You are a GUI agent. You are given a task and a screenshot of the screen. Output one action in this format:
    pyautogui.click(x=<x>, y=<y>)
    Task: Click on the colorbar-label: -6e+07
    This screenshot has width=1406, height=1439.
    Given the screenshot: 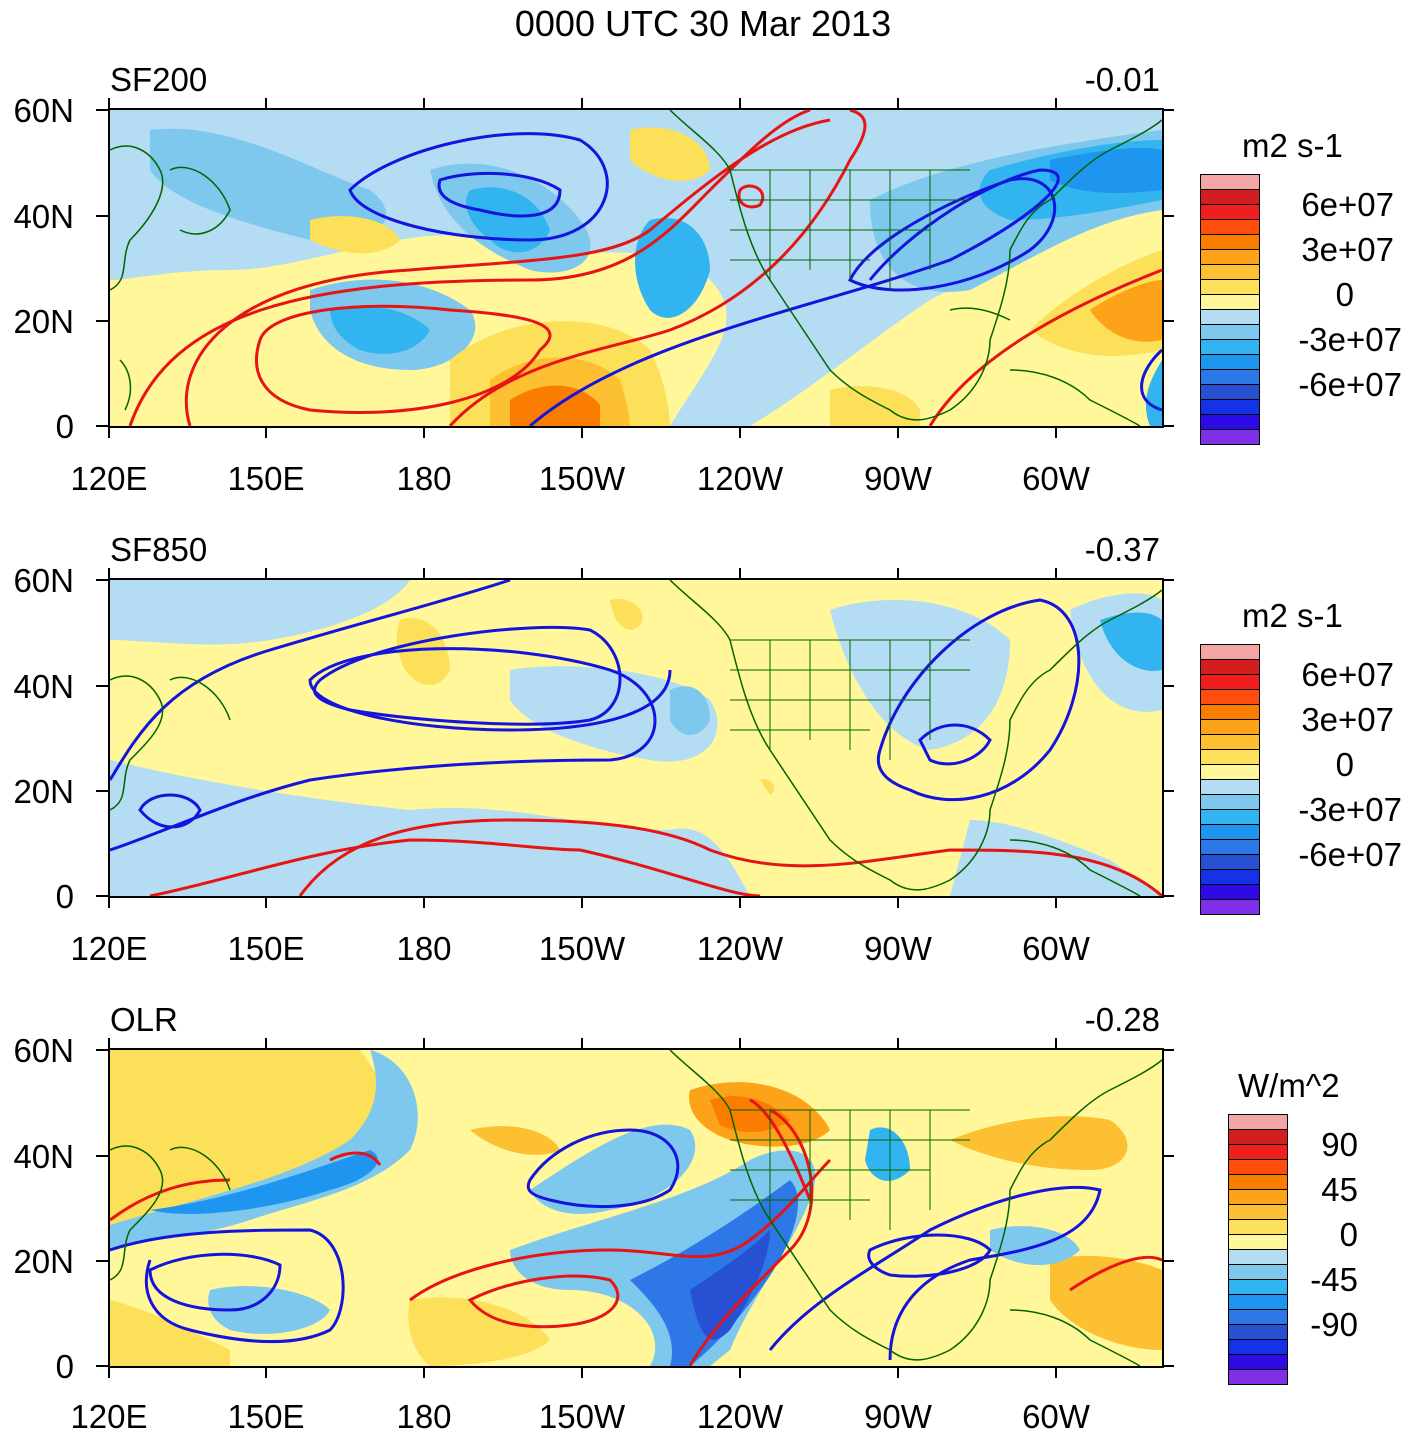 What is the action you would take?
    pyautogui.click(x=1350, y=854)
    